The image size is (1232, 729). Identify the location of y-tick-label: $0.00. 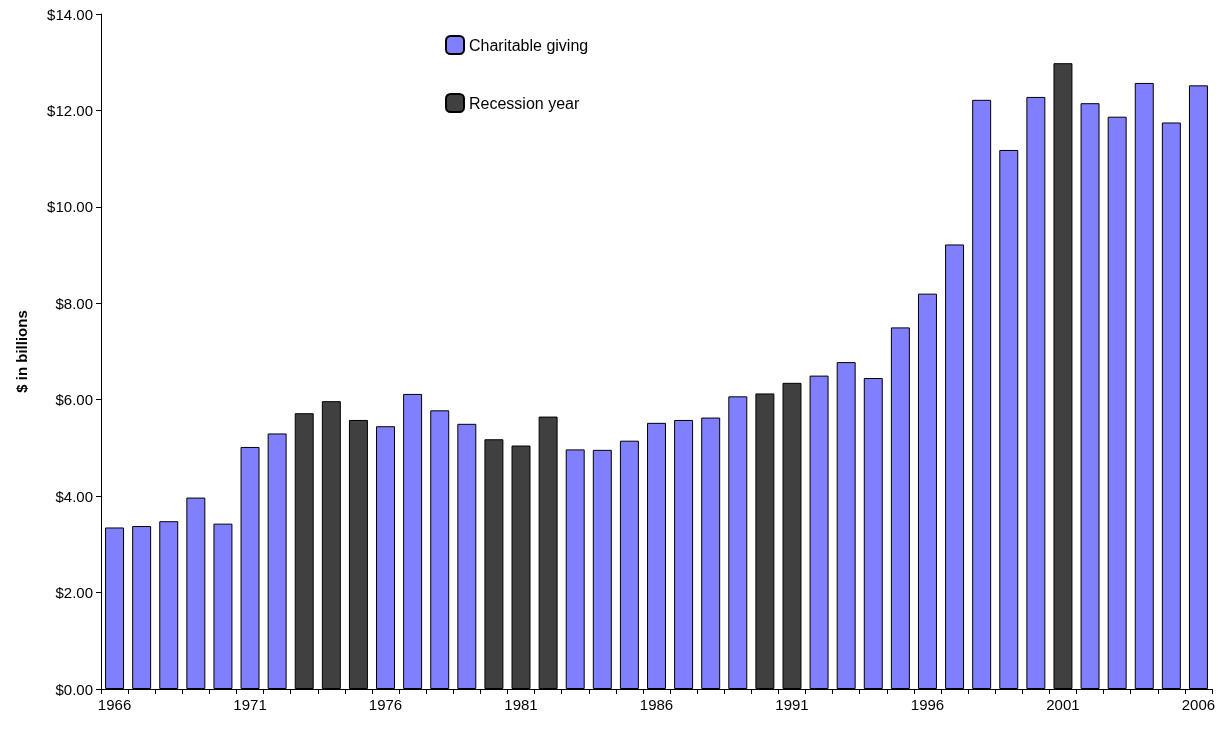
(74, 689).